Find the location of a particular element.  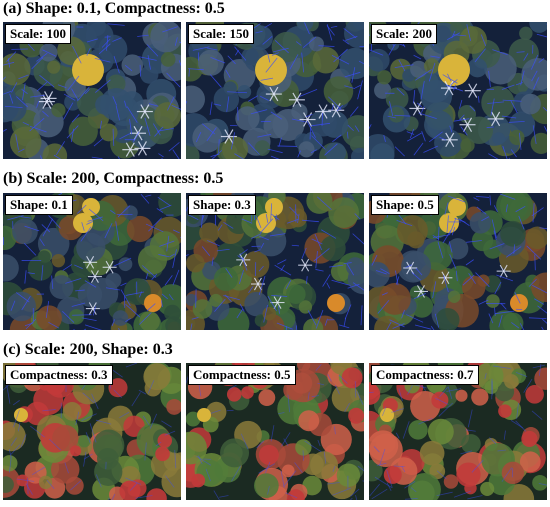

panel-label: Scale: 150 is located at coordinates (221, 34).